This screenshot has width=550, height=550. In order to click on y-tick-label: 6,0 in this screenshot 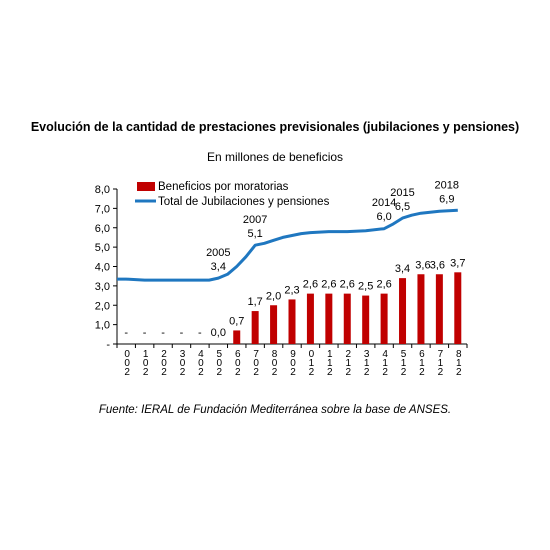, I will do `click(102, 229)`.